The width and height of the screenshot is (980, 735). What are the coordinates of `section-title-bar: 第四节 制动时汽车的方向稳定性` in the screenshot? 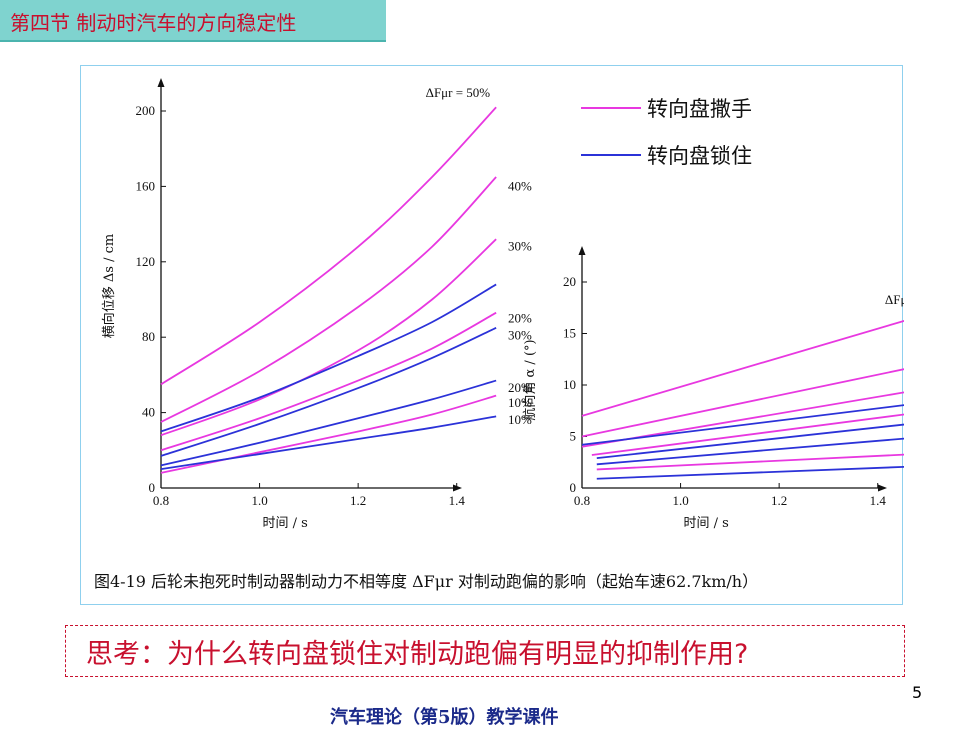 It's located at (193, 21).